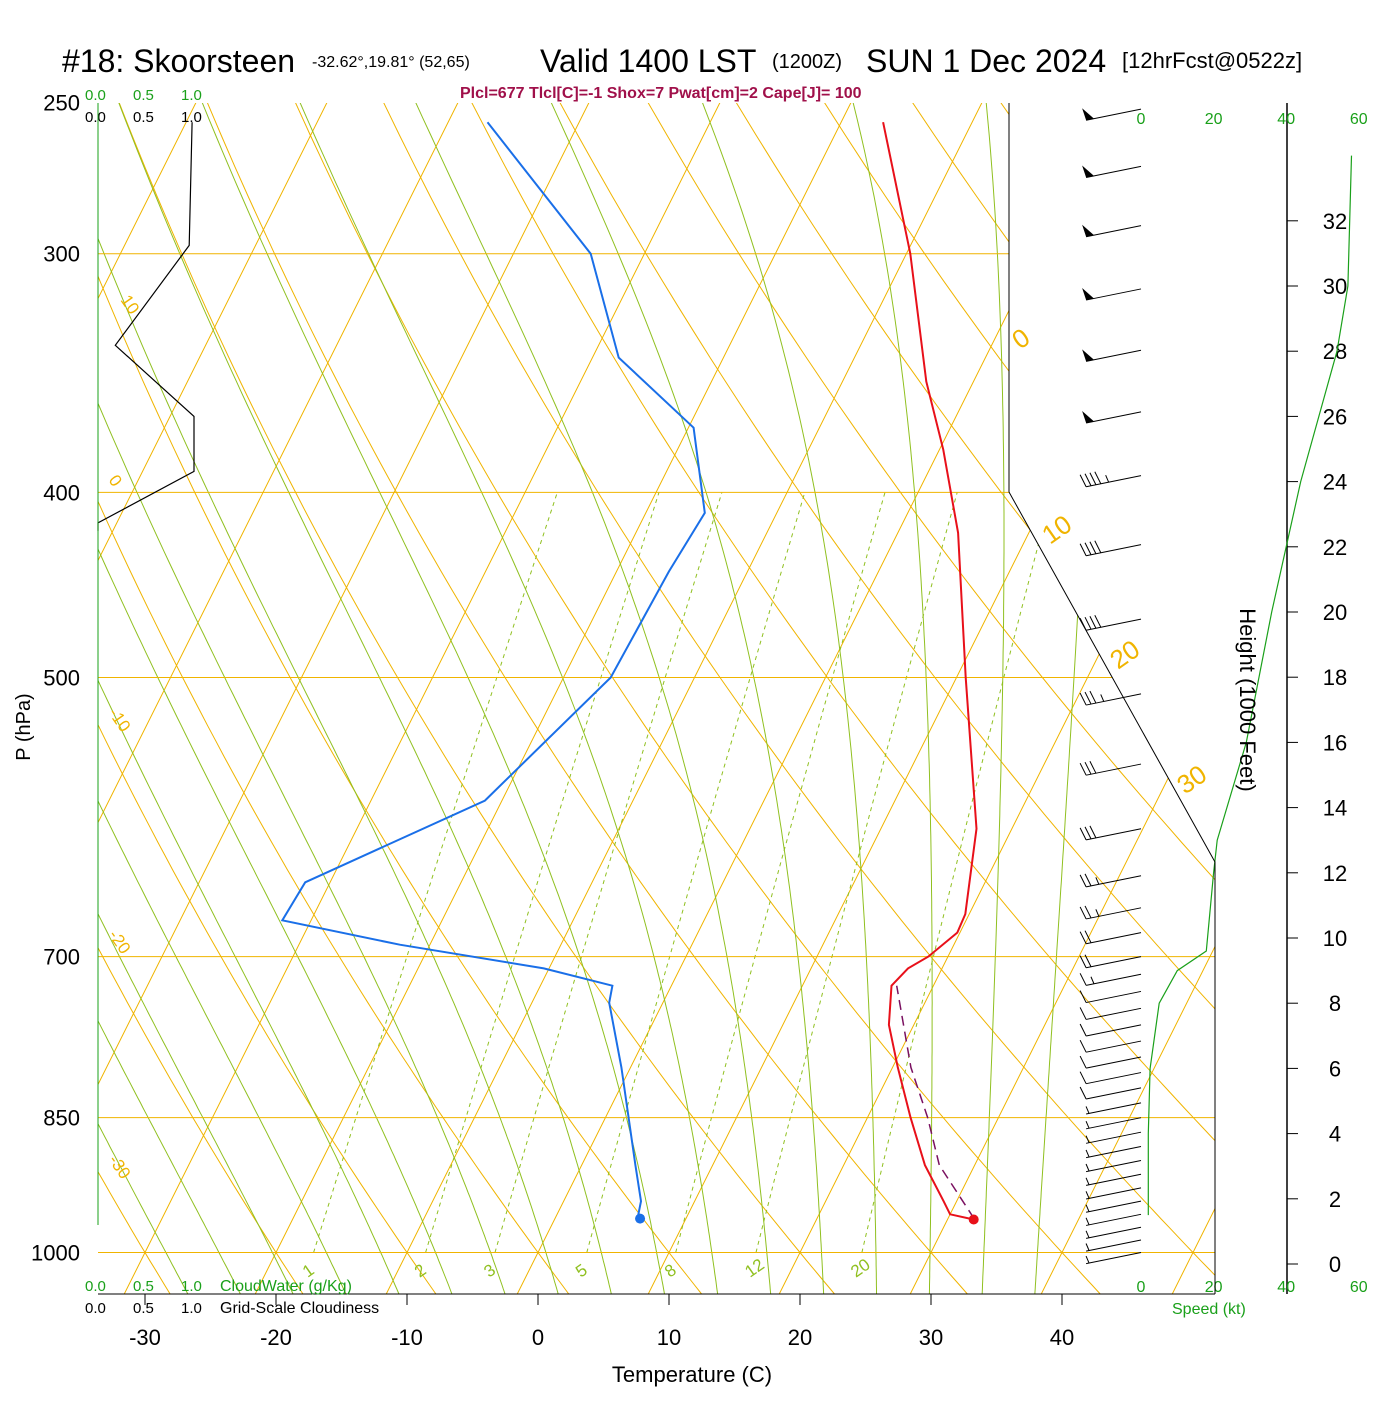 The height and width of the screenshot is (1405, 1400). What do you see at coordinates (143, 95) in the screenshot?
I see `cloudwater-tick-top: 0.5` at bounding box center [143, 95].